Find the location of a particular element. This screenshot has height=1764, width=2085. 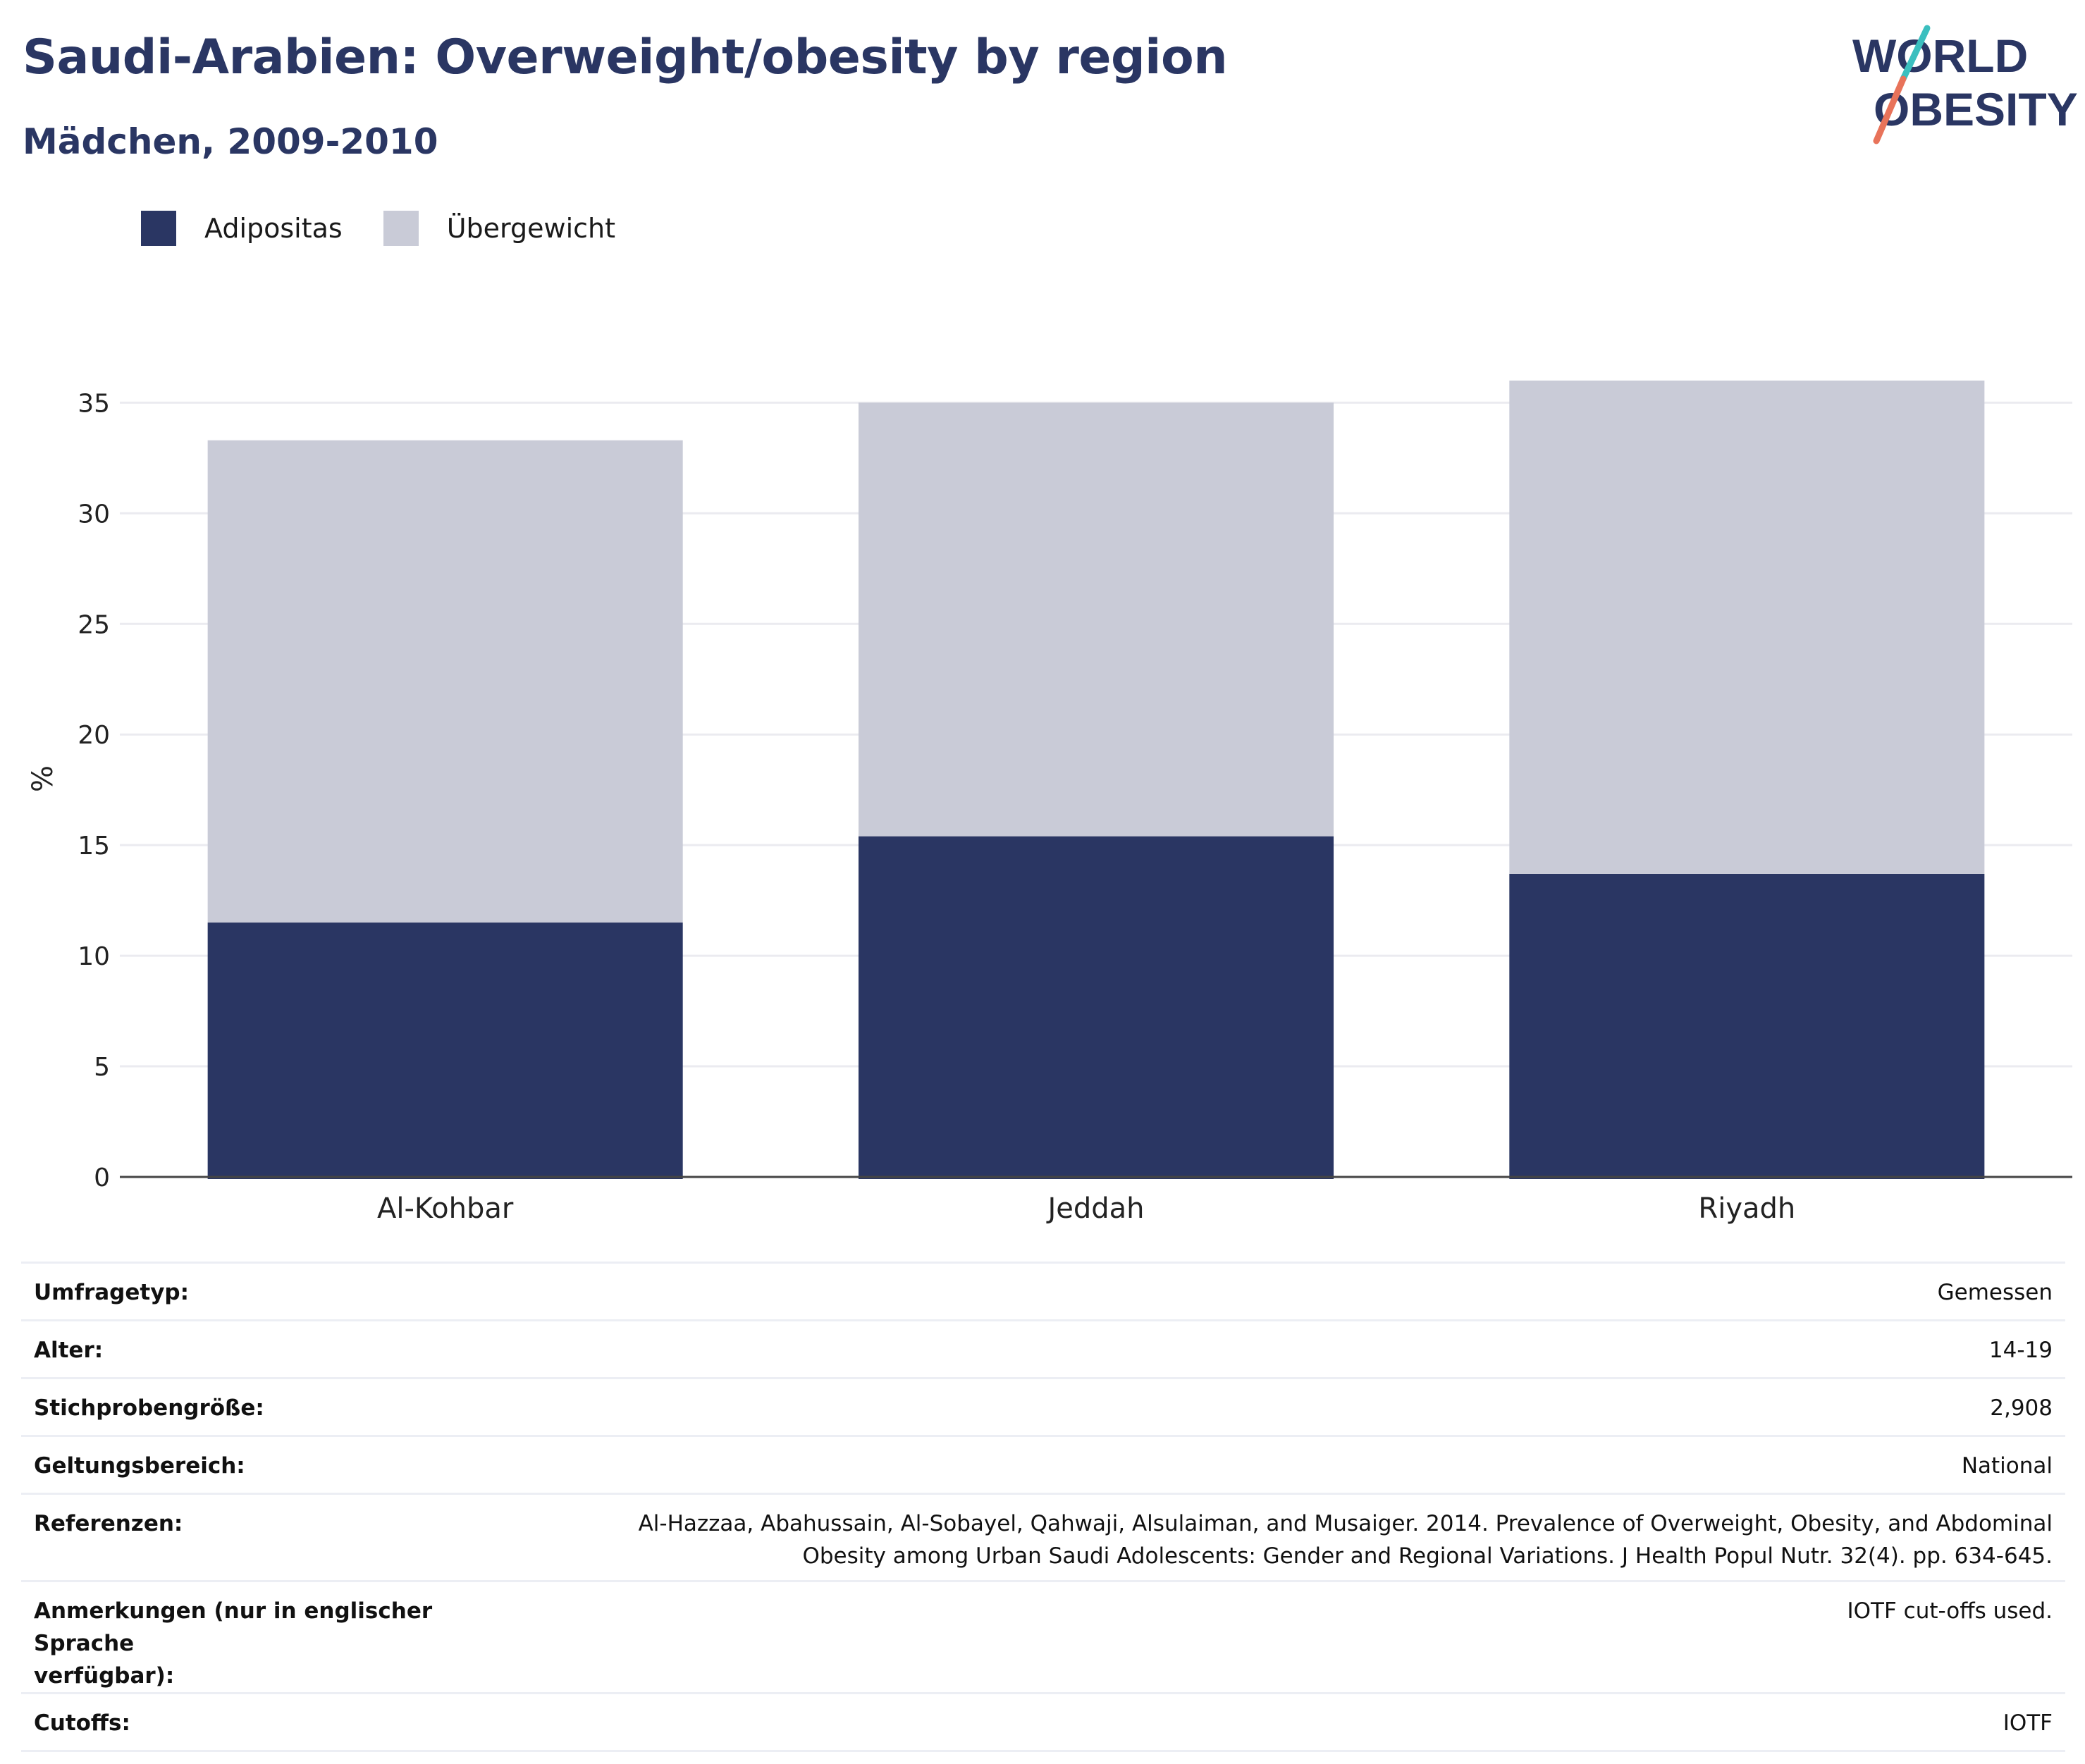

bar-uebergewicht-riyadh is located at coordinates (1747, 627).